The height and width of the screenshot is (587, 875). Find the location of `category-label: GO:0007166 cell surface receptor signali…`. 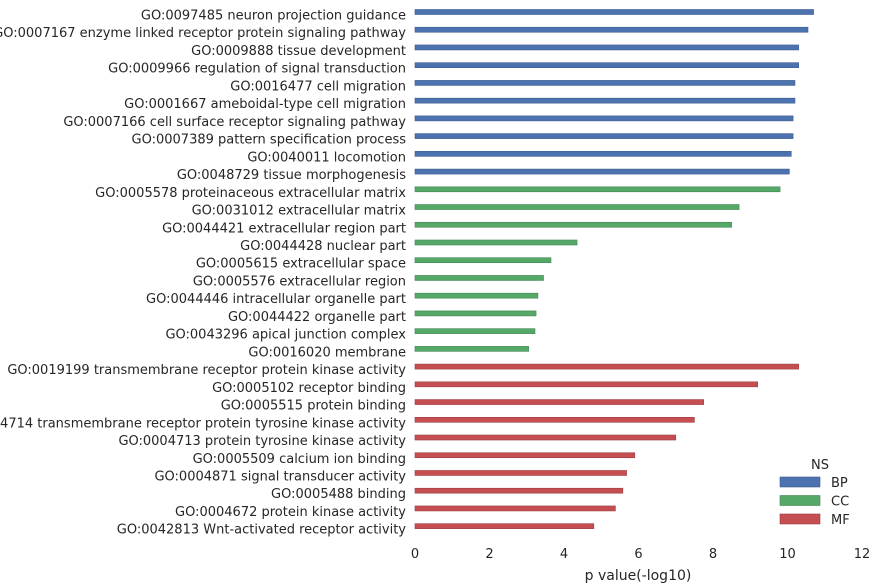

category-label: GO:0007166 cell surface receptor signali… is located at coordinates (234, 122).